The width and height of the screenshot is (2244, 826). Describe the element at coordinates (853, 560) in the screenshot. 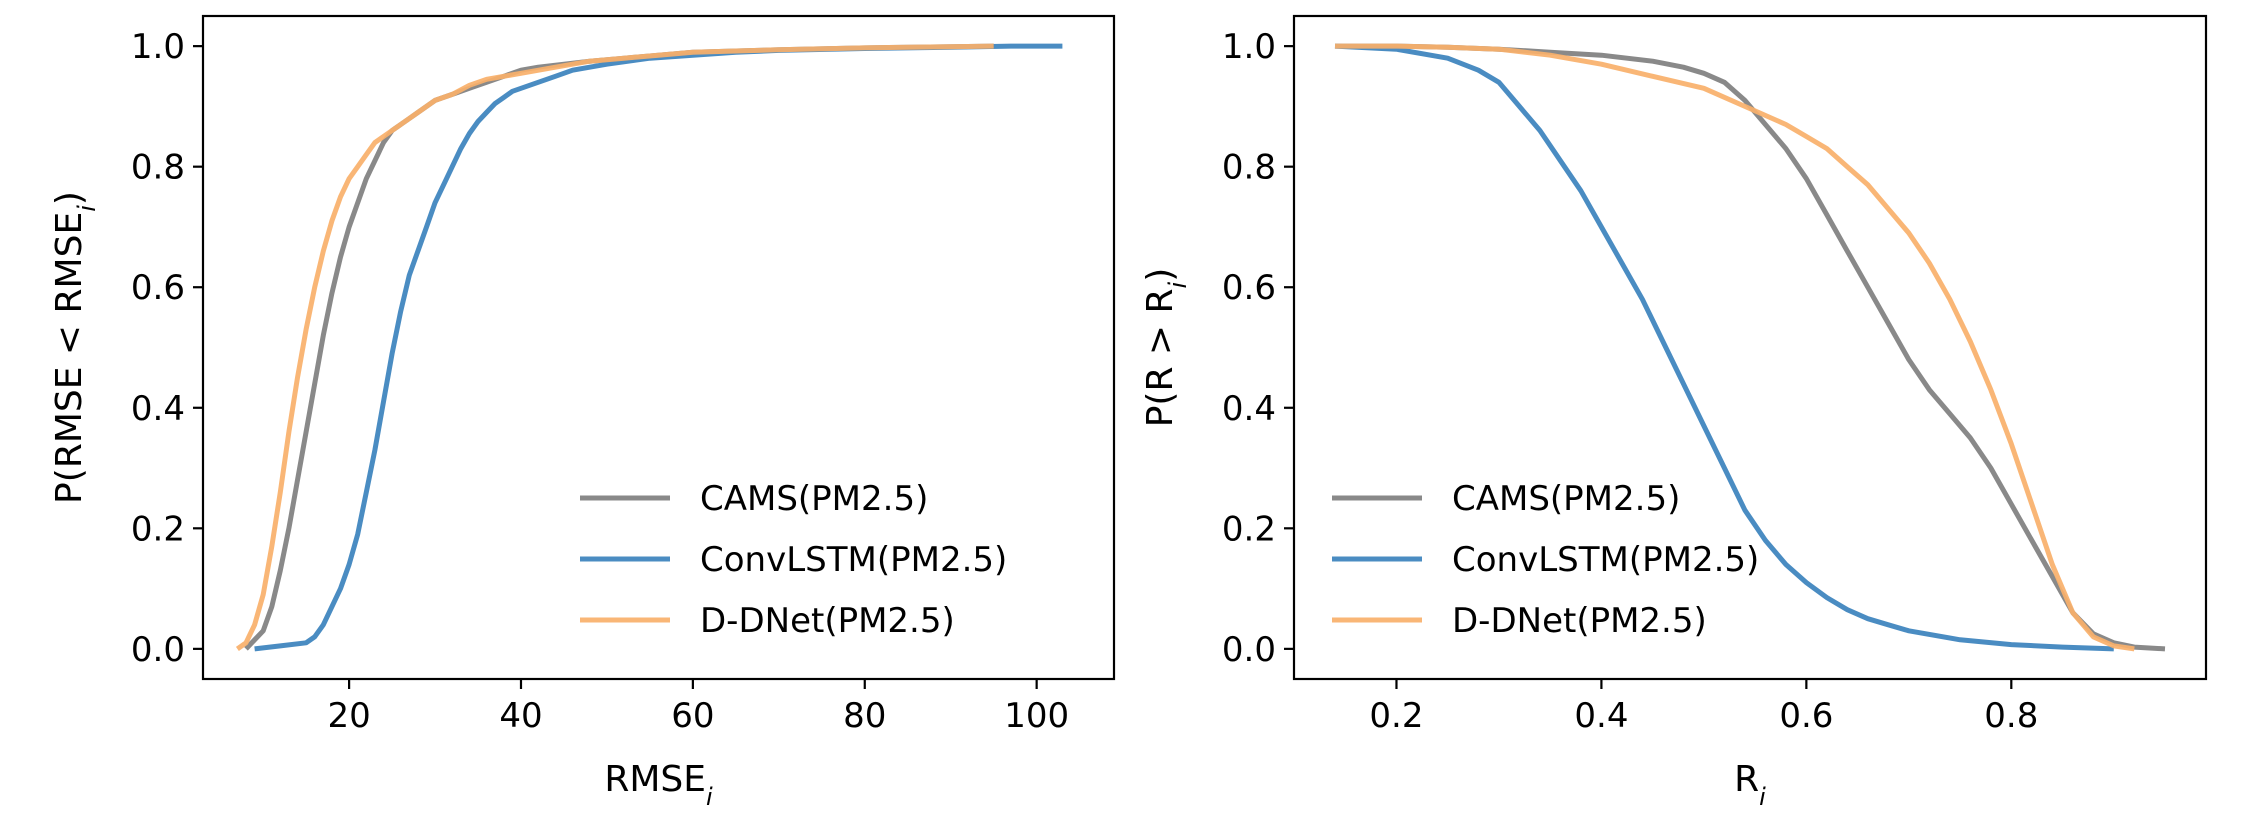

I see `chart-1-legend-label-2: ConvLSTM(PM2.5)` at that location.